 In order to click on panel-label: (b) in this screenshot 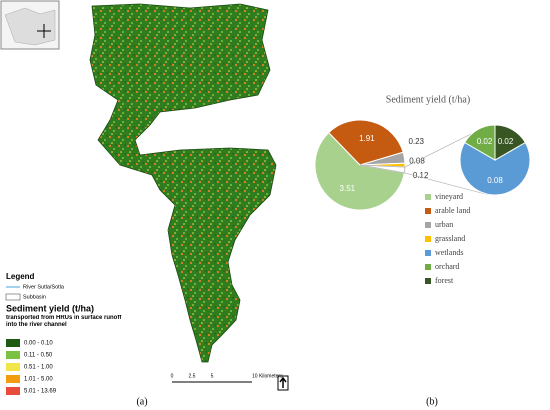, I will do `click(432, 401)`.